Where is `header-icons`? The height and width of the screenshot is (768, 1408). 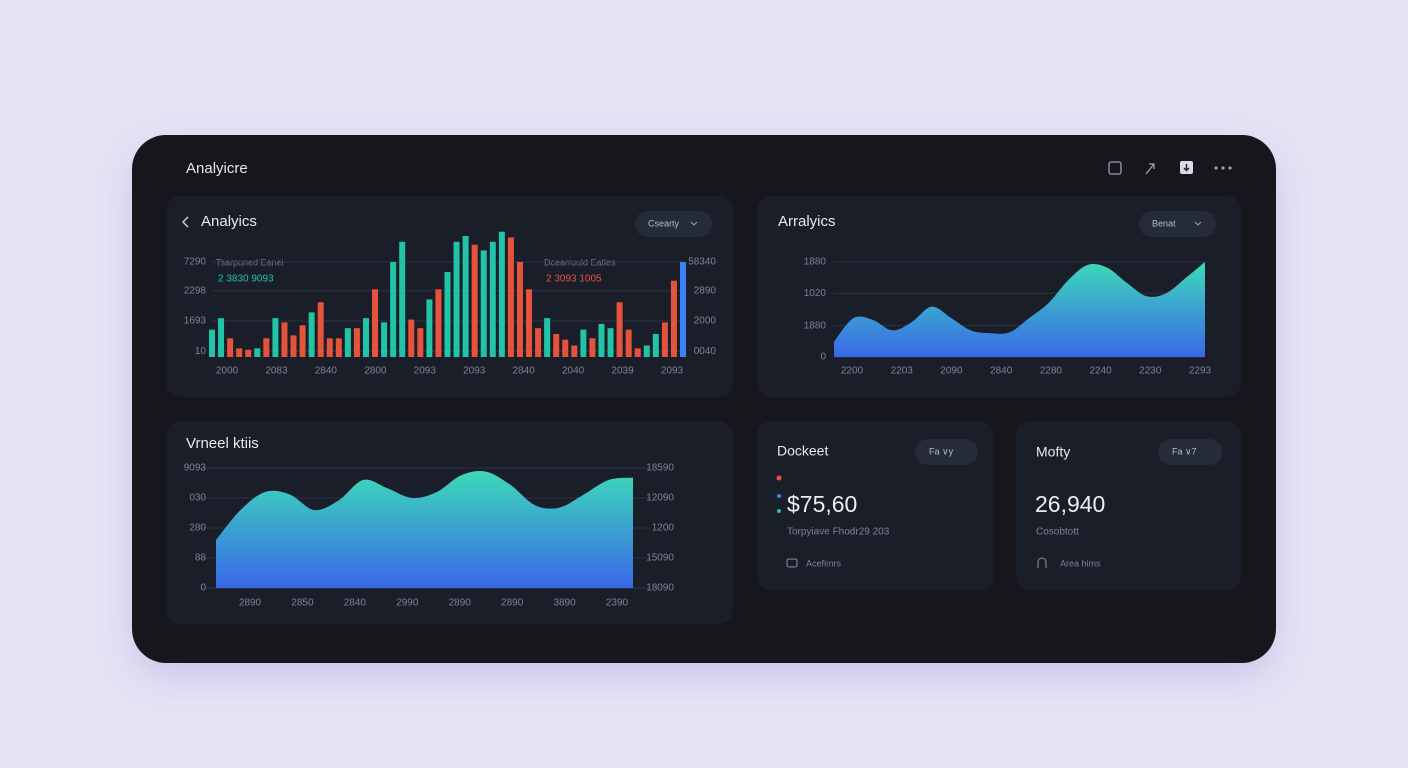
header-icons is located at coordinates (1170, 168).